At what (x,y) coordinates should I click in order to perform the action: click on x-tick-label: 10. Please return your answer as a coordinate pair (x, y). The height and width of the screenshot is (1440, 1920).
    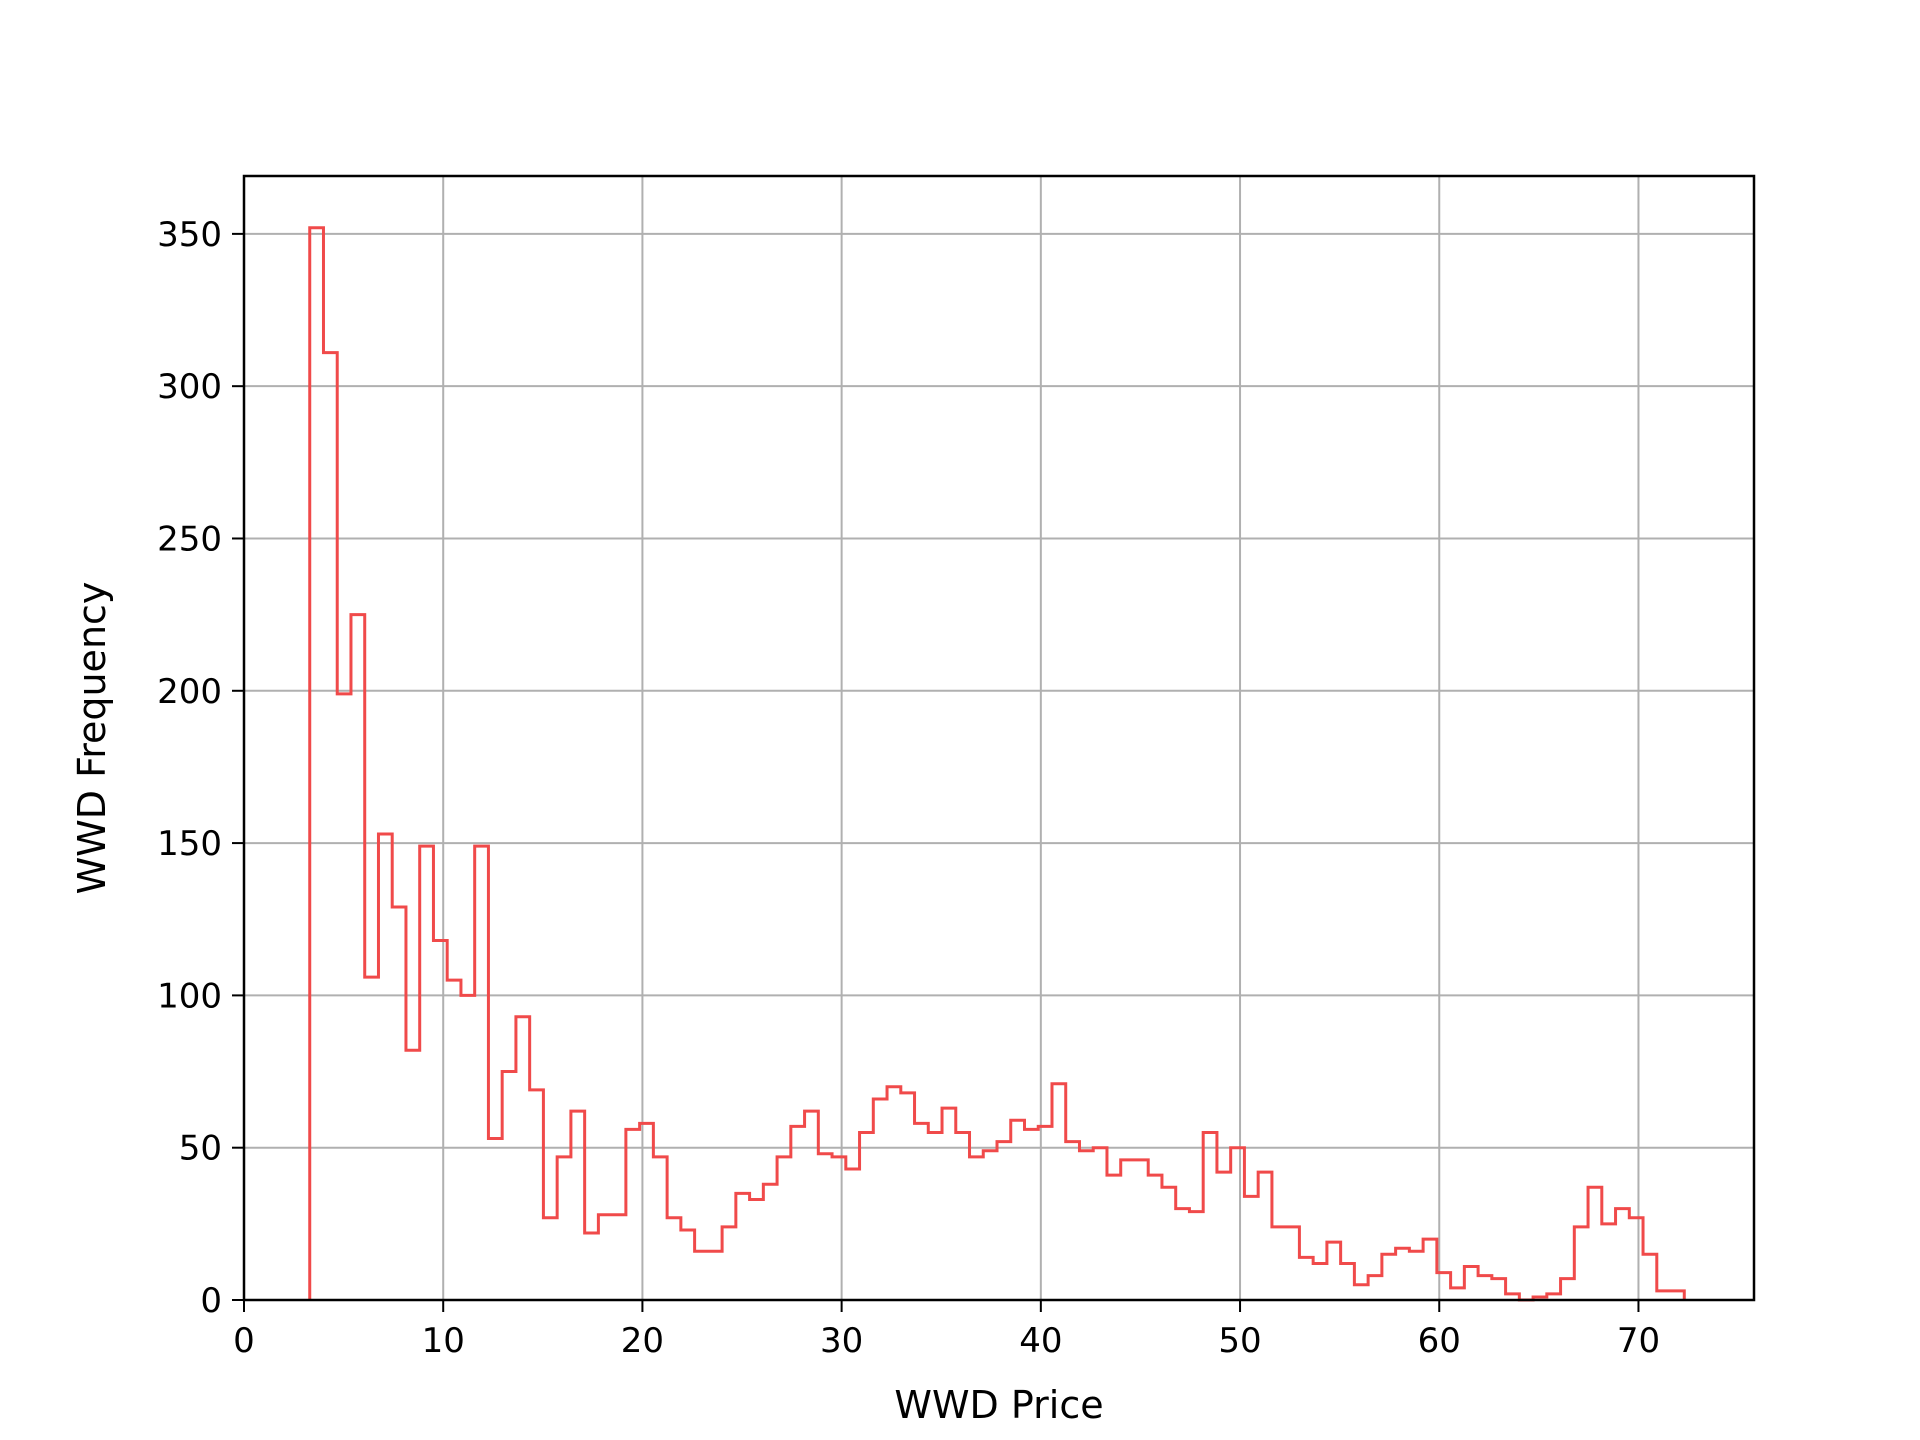
    Looking at the image, I should click on (443, 1341).